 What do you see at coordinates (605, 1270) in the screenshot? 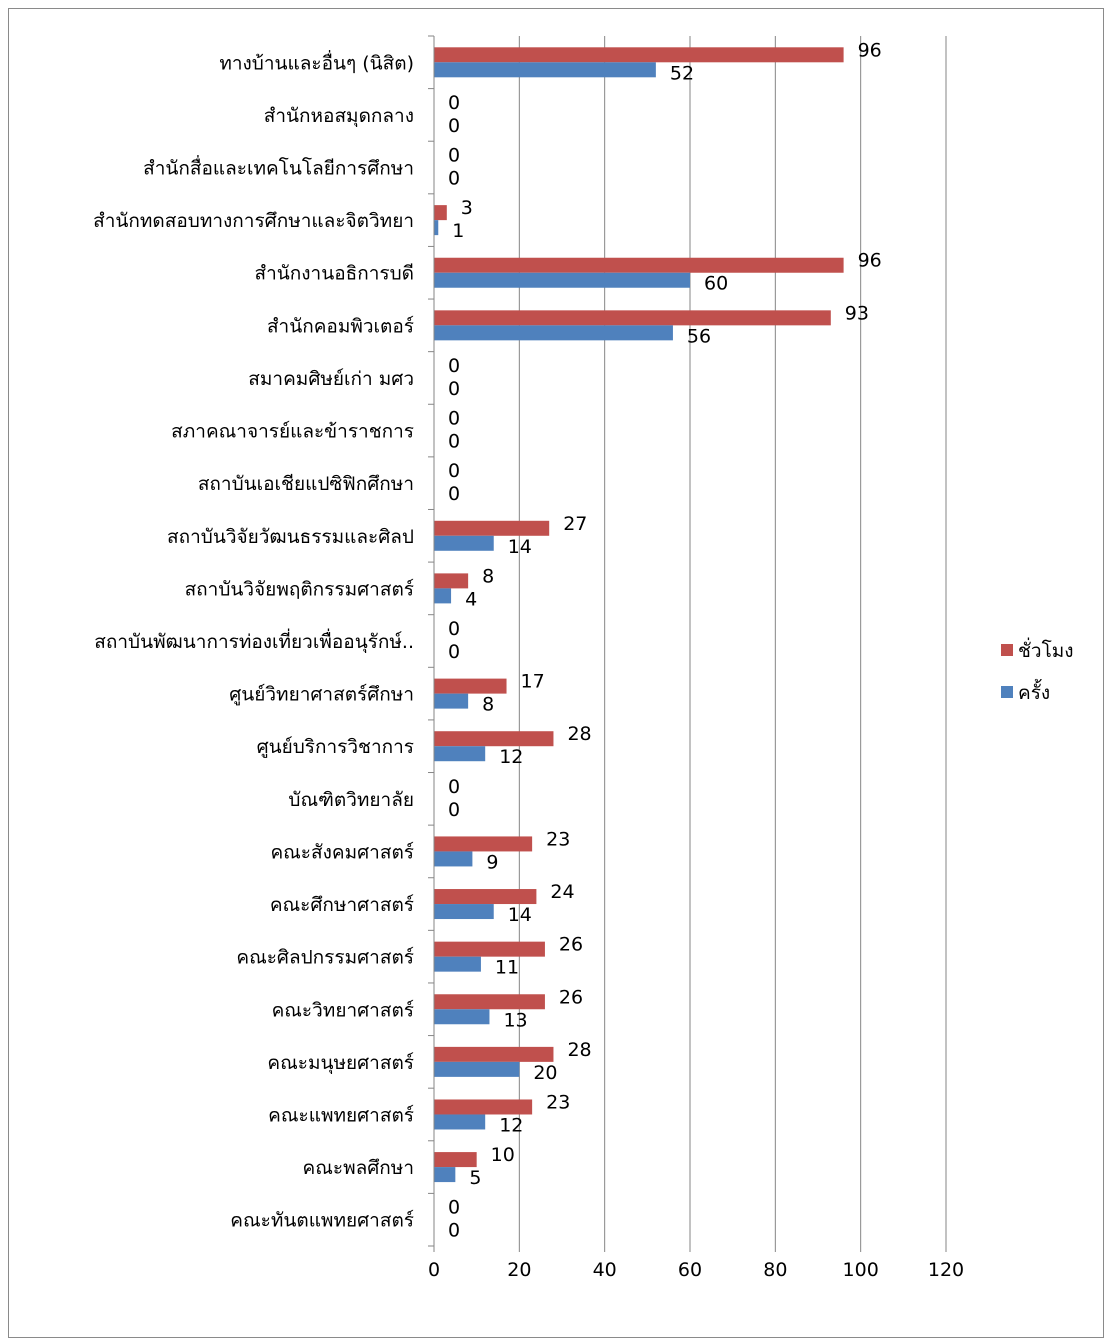
I see `x-tick-label: 40` at bounding box center [605, 1270].